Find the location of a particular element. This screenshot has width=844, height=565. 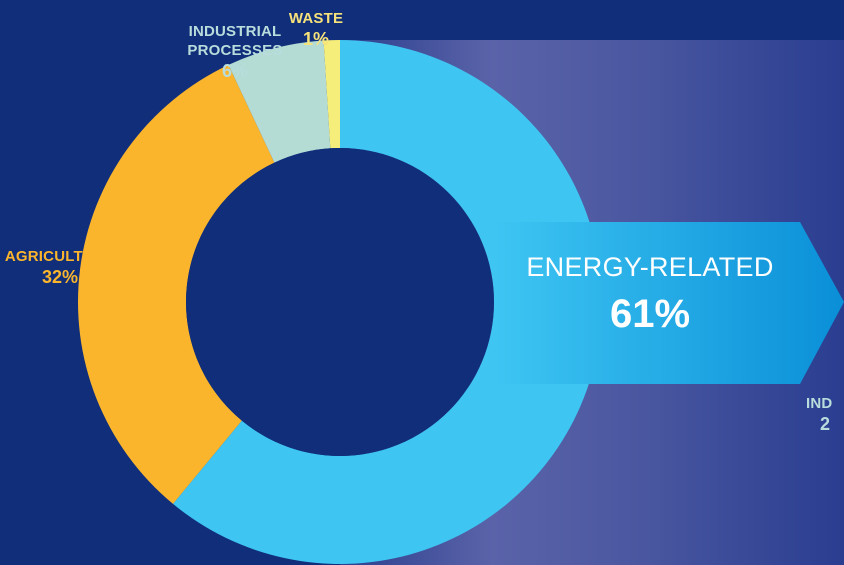

slice-percent: 32% is located at coordinates (60, 277).